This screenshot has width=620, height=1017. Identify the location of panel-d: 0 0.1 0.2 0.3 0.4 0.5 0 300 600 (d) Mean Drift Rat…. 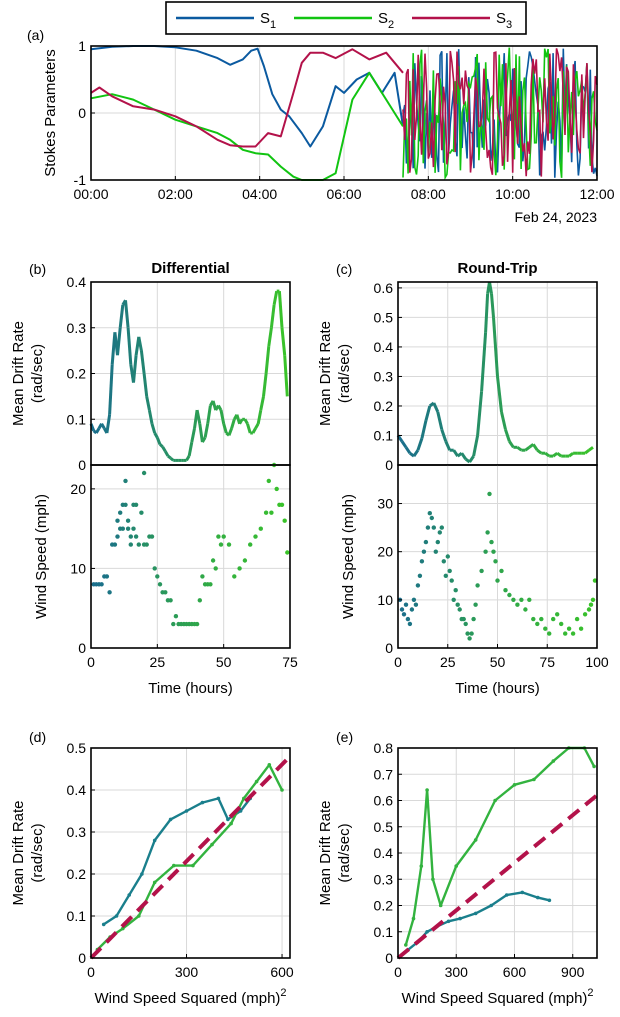
(152, 868).